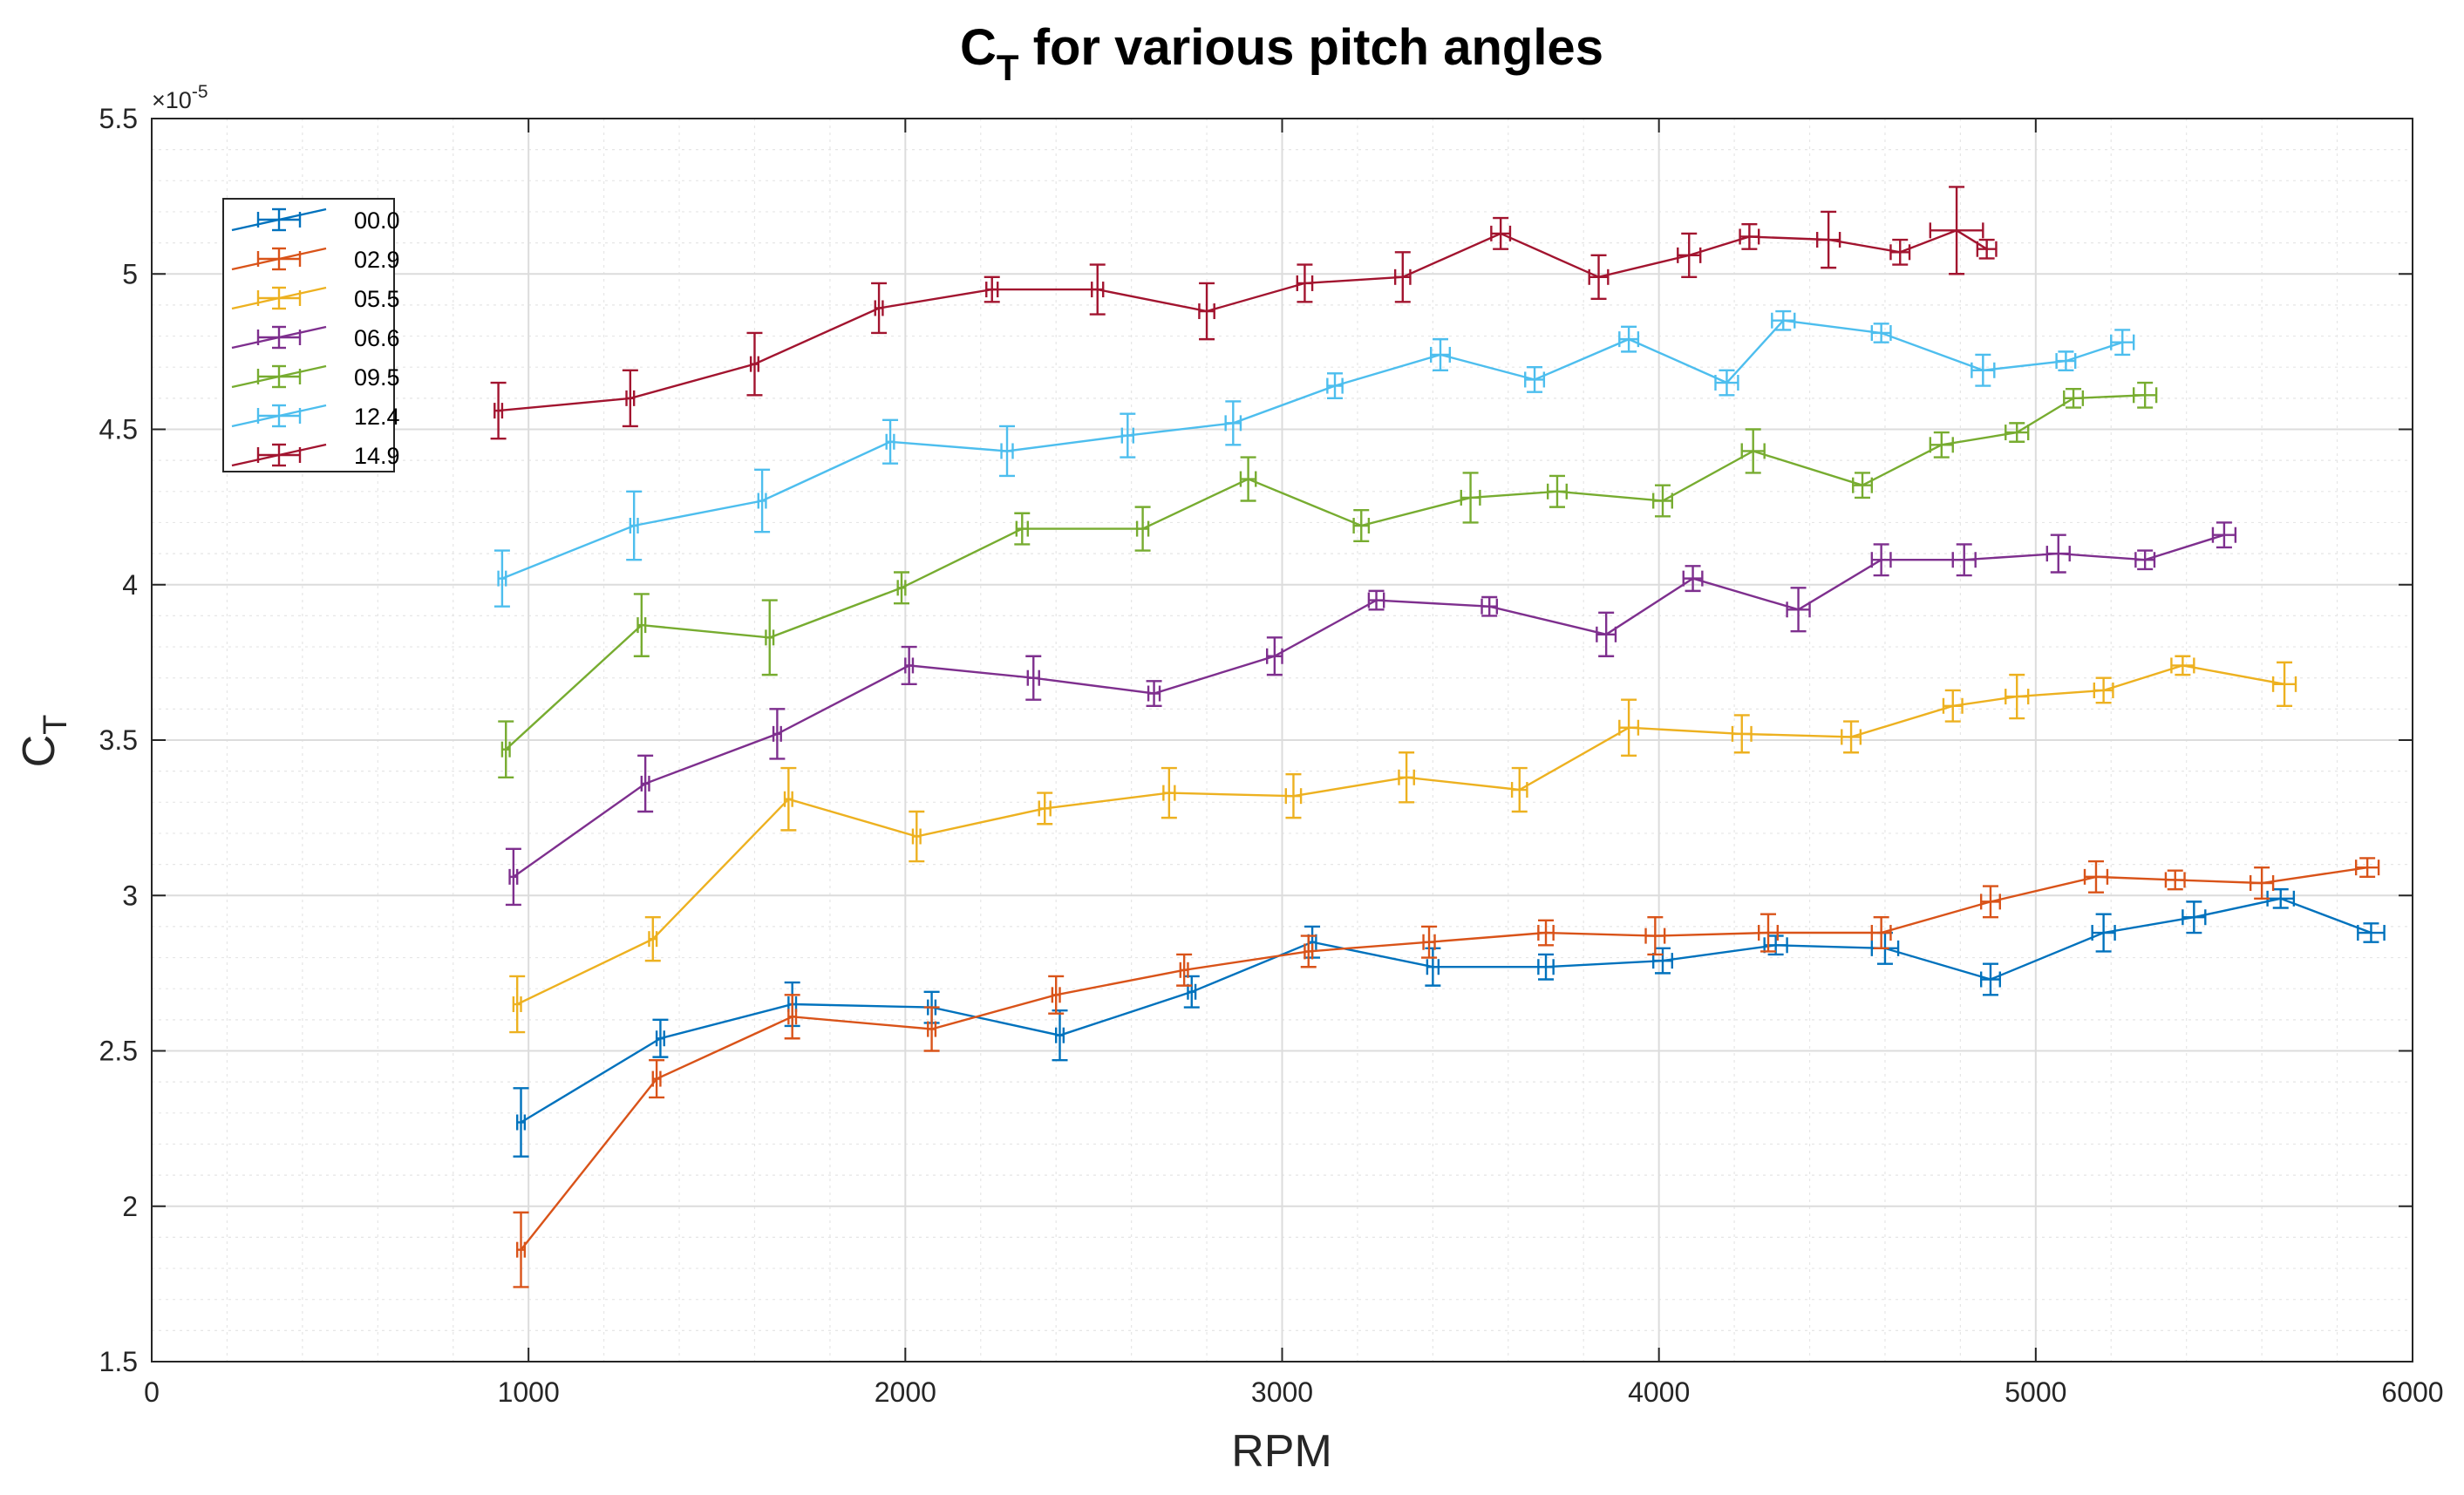  Describe the element at coordinates (377, 338) in the screenshot. I see `legend-label-06-6: 06.6` at that location.